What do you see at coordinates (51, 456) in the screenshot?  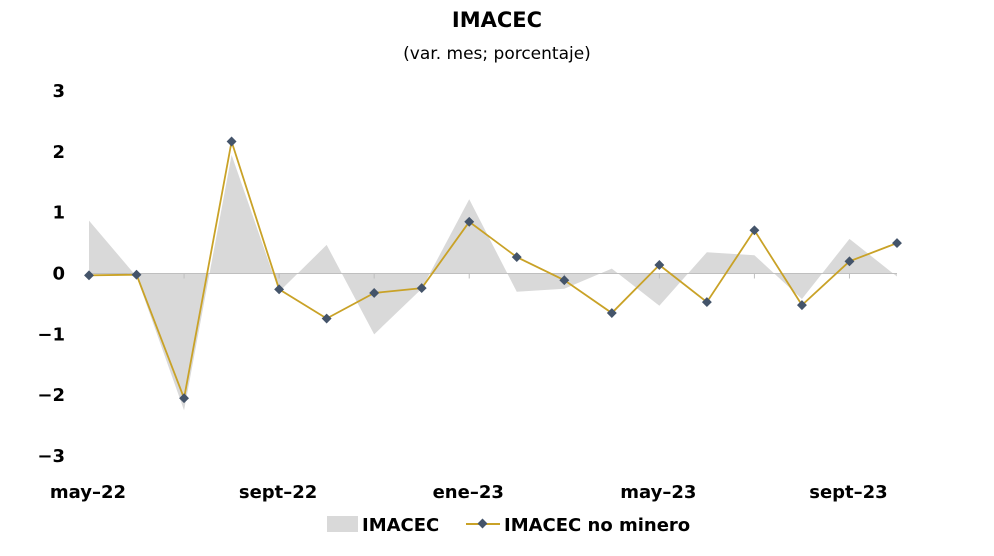 I see `y-tick-label: −3` at bounding box center [51, 456].